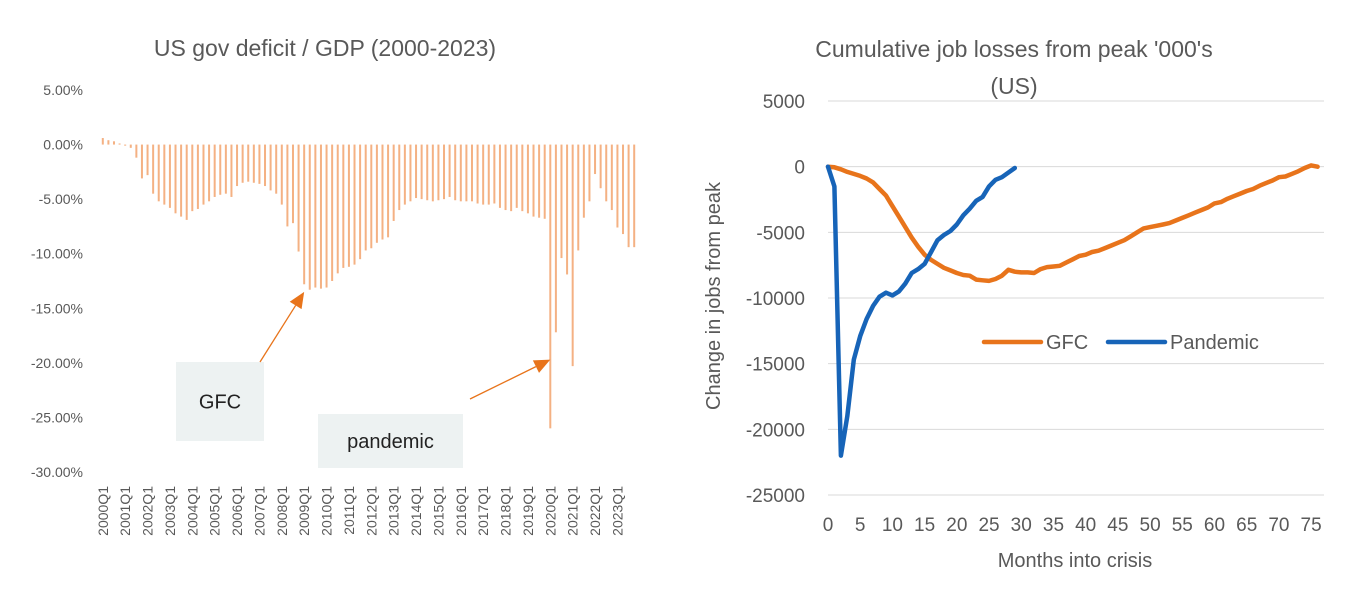 The height and width of the screenshot is (594, 1372). What do you see at coordinates (148, 511) in the screenshot?
I see `x-tick-label: 2002Q1` at bounding box center [148, 511].